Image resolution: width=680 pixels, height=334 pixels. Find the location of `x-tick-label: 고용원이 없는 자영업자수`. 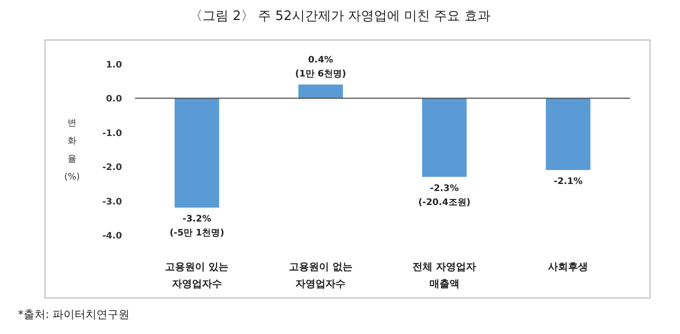

x-tick-label: 고용원이 없는 자영업자수 is located at coordinates (320, 276).